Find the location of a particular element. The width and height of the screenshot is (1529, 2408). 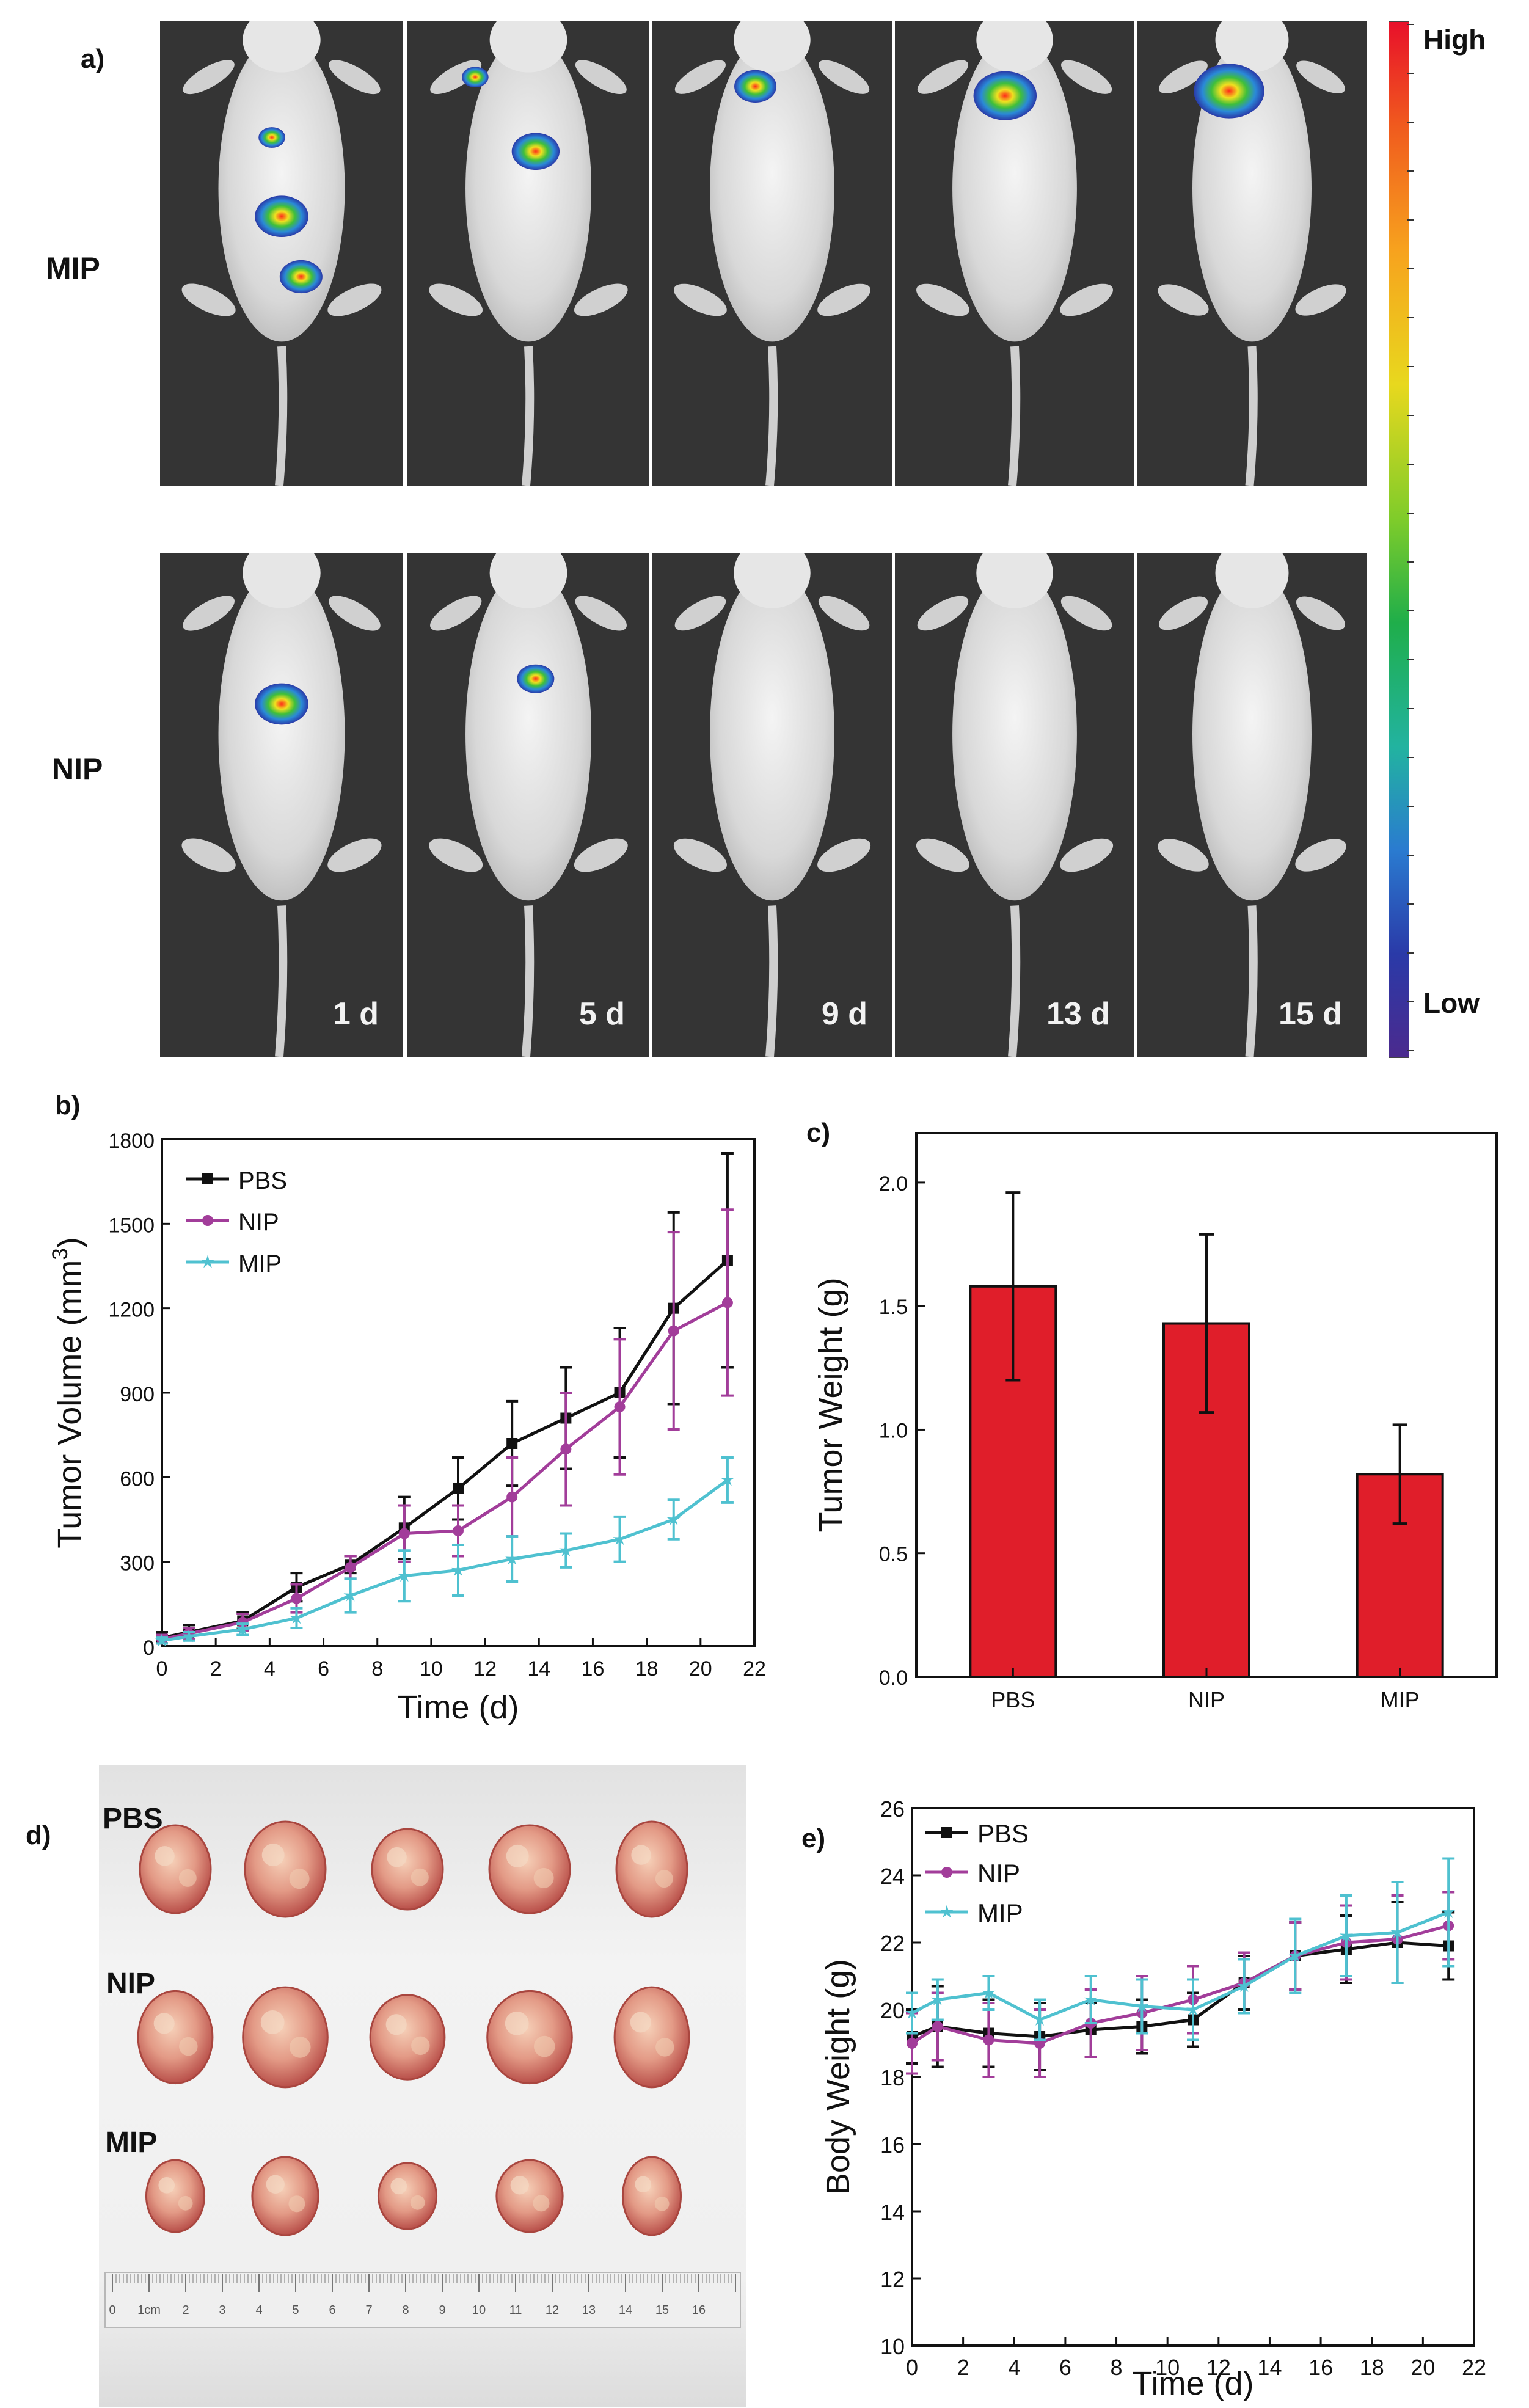

x-tick-label: 20 is located at coordinates (1422, 2367).